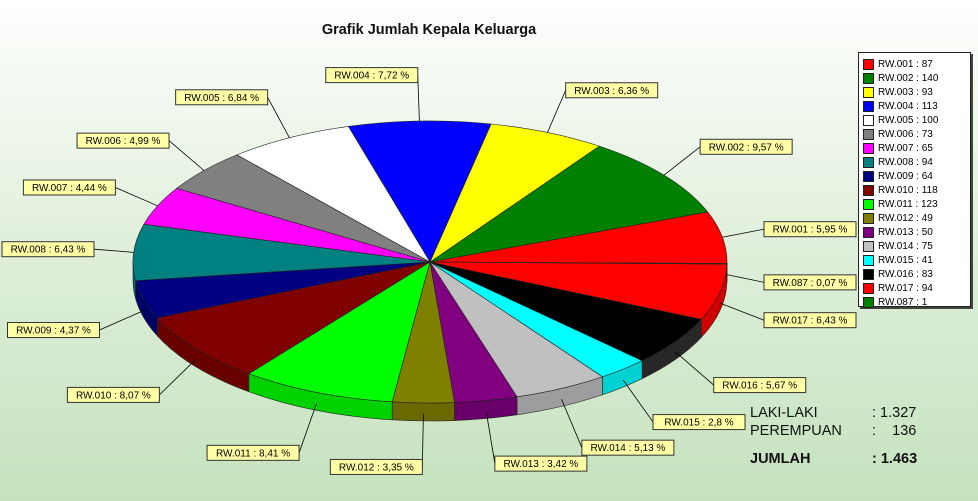  I want to click on legend-item-rw-011: RW.011 : 123, so click(916, 204).